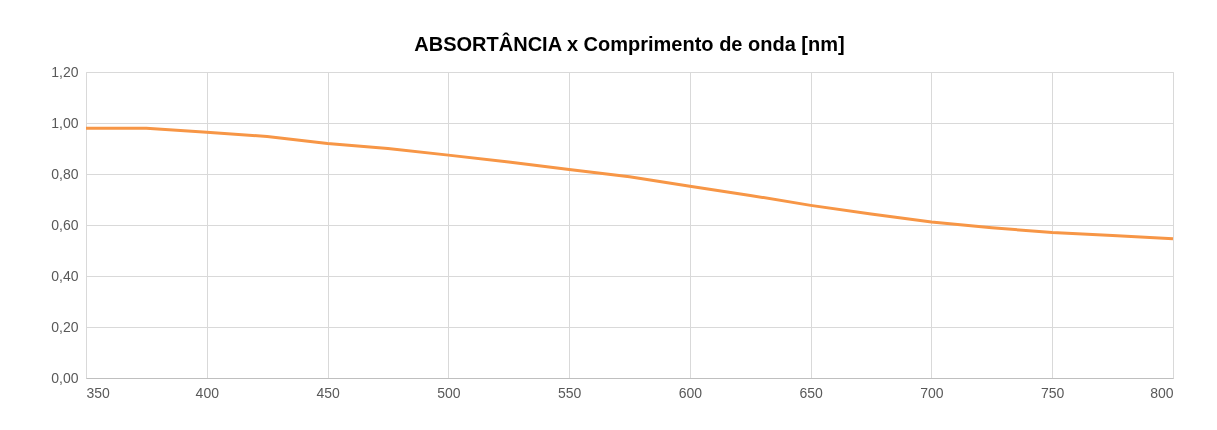  I want to click on chart-title: ABSORTÂNCIA x Comprimento de onda [nm], so click(629, 43).